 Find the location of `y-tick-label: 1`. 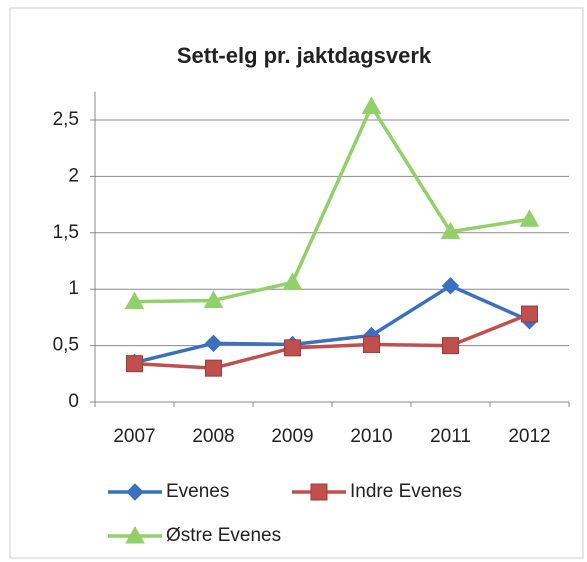

y-tick-label: 1 is located at coordinates (73, 288).